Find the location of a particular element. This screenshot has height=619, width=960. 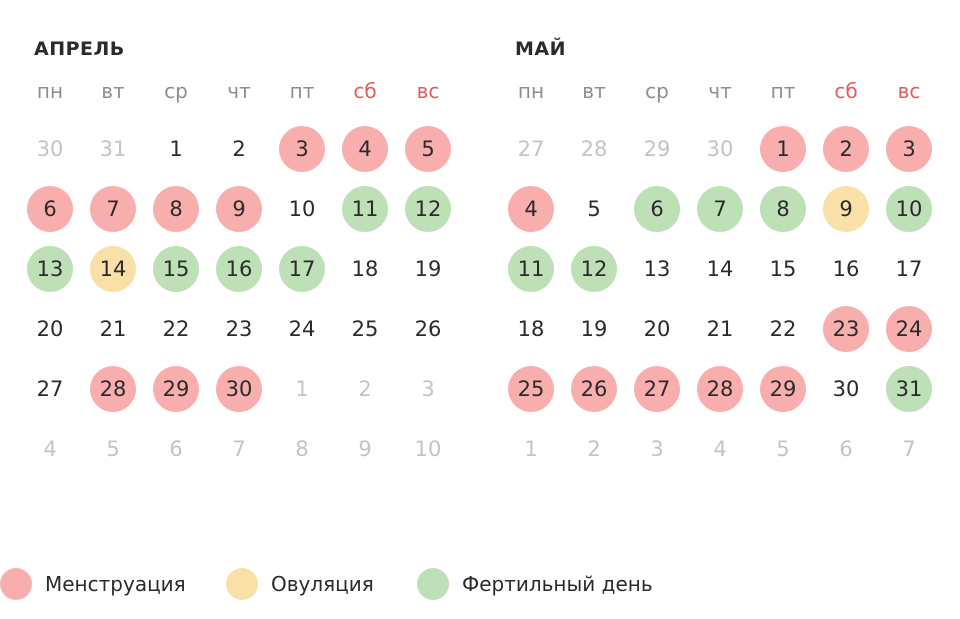

weekday-label: вт is located at coordinates (594, 91).